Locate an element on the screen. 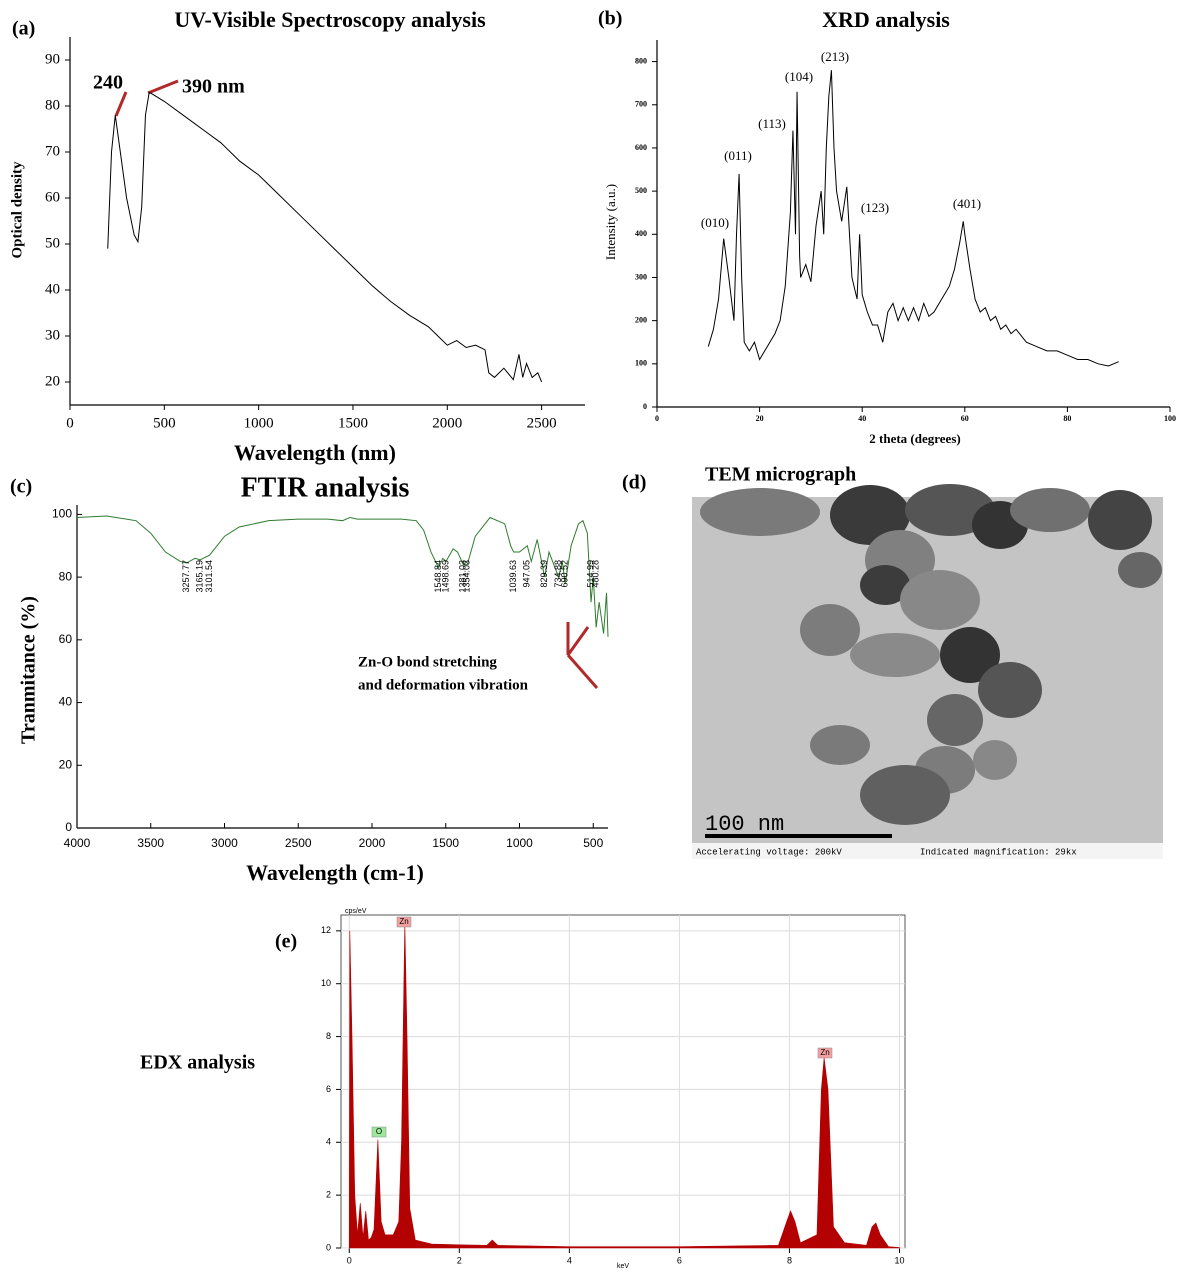 The width and height of the screenshot is (1178, 1272). peak-label: 829.39 is located at coordinates (544, 574).